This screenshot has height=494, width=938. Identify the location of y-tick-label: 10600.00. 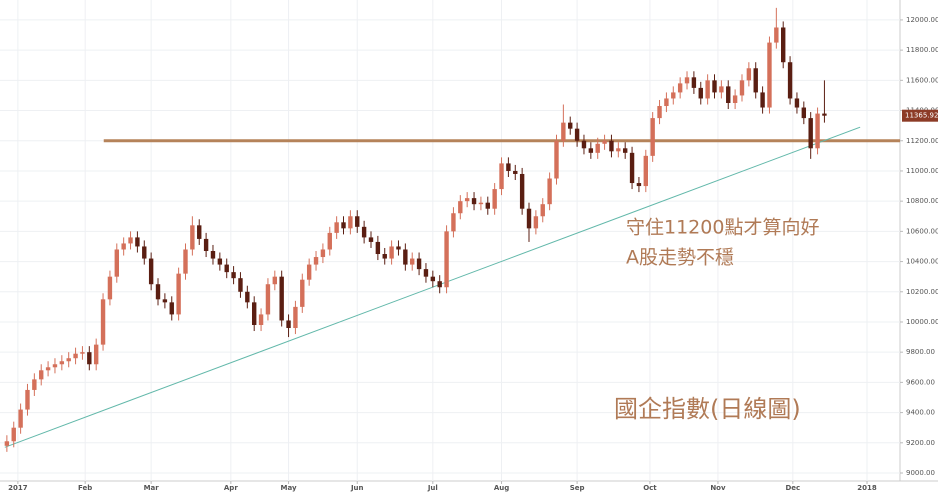
(922, 231).